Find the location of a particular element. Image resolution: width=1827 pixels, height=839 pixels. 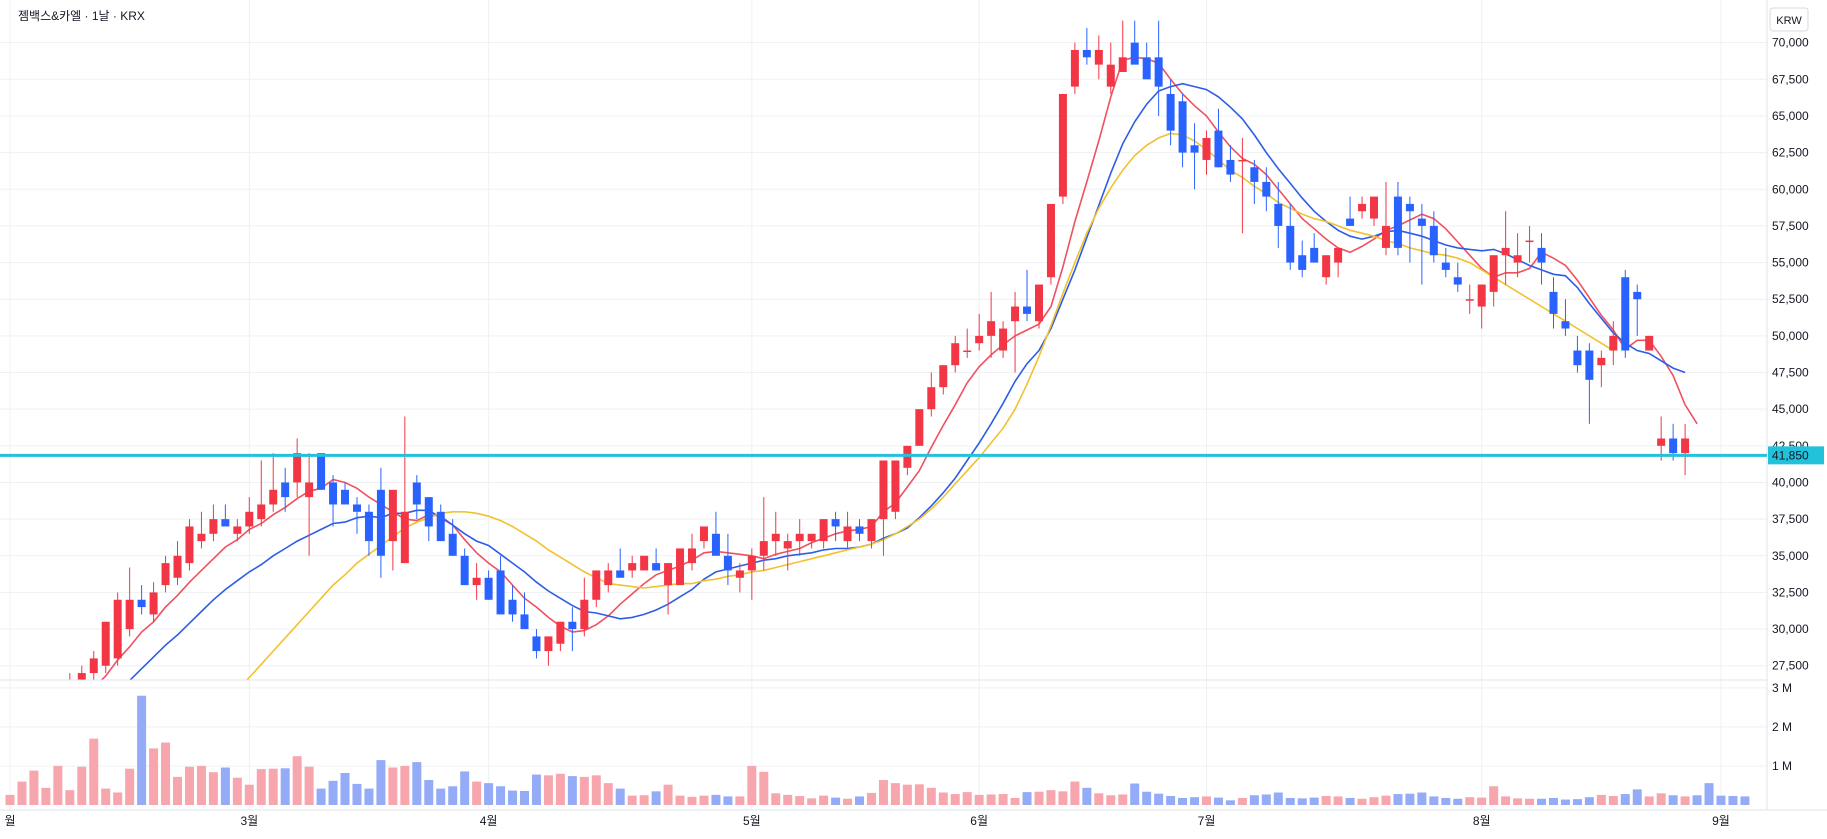

price-tick-label: 37,500 is located at coordinates (1790, 519).